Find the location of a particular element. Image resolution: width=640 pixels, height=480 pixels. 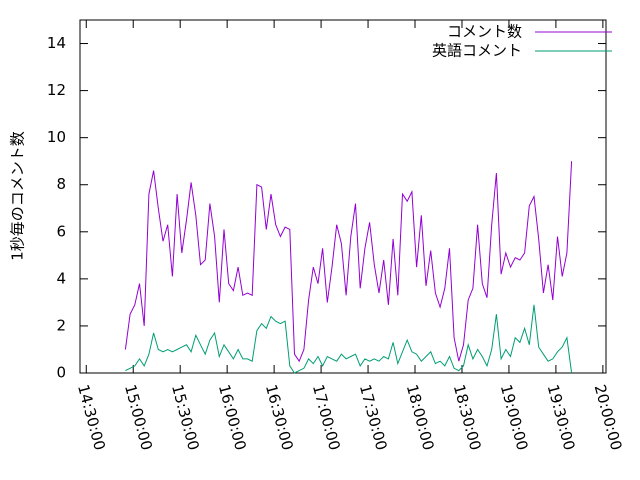

y-tick-label: 4 is located at coordinates (61, 278).